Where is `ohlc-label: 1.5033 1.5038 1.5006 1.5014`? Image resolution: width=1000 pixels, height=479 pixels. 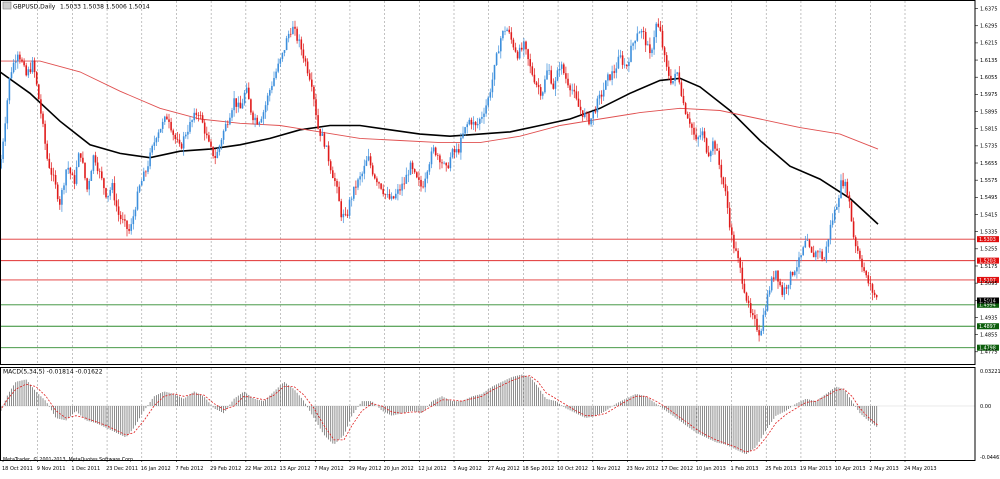
ohlc-label: 1.5033 1.5038 1.5006 1.5014 is located at coordinates (105, 7).